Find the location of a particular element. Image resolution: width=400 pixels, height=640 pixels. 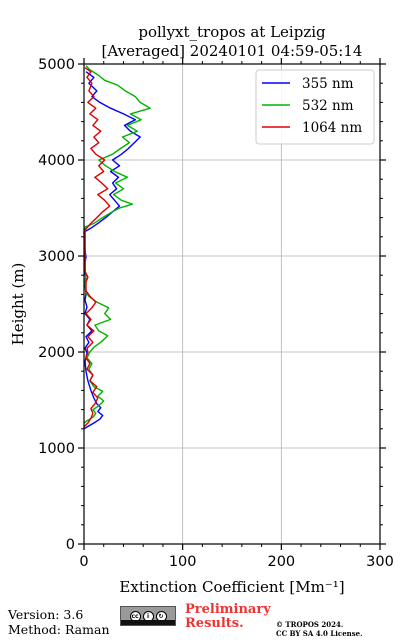

legend-label-2: 1064 nm is located at coordinates (332, 128).